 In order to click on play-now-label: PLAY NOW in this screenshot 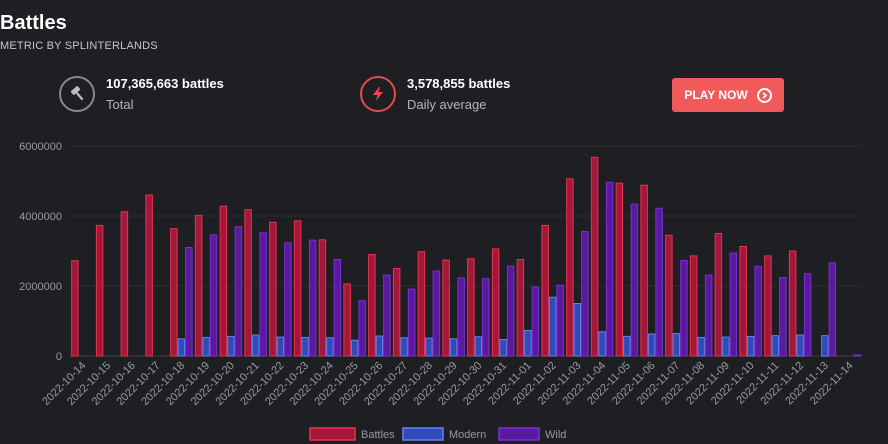, I will do `click(716, 95)`.